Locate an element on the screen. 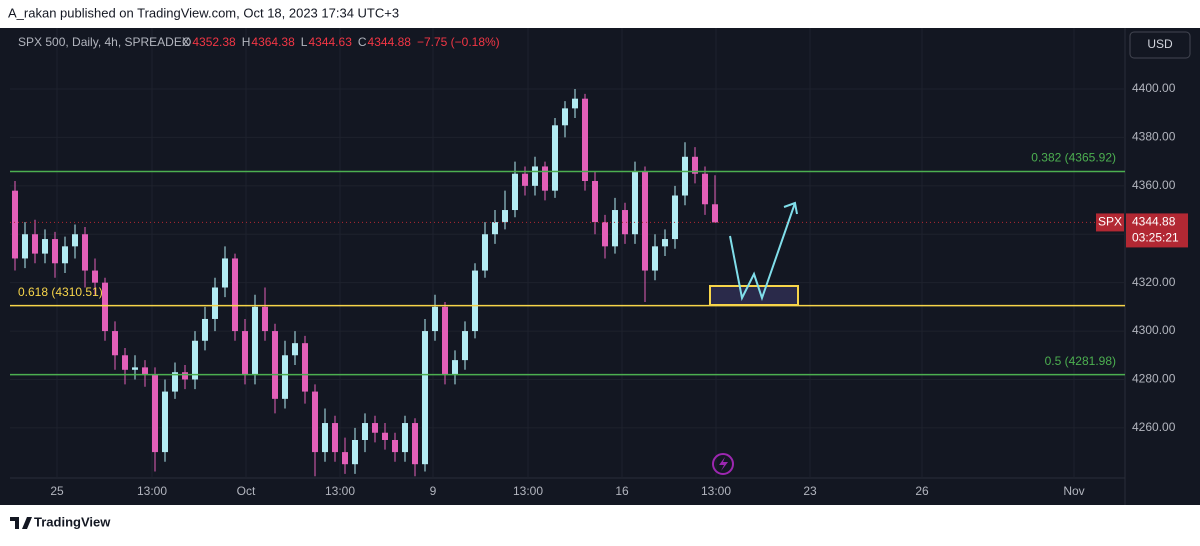 This screenshot has width=1200, height=546. y-tick-label: 4360.00 is located at coordinates (1154, 185).